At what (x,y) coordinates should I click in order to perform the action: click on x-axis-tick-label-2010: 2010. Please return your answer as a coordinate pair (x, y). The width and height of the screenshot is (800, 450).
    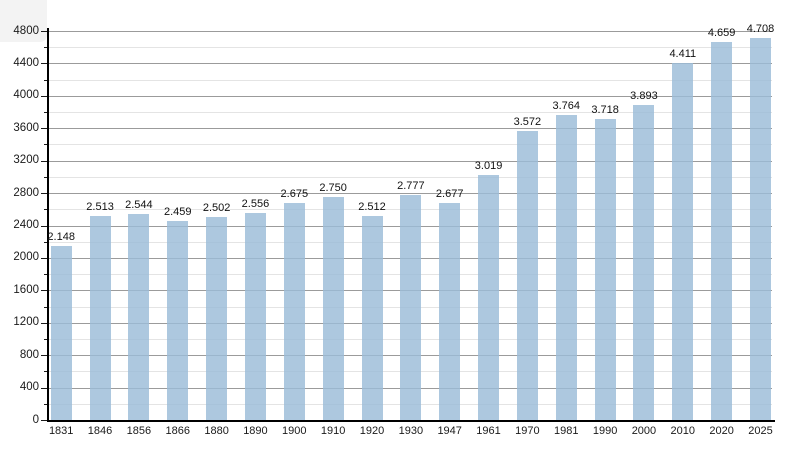
    Looking at the image, I should click on (683, 431).